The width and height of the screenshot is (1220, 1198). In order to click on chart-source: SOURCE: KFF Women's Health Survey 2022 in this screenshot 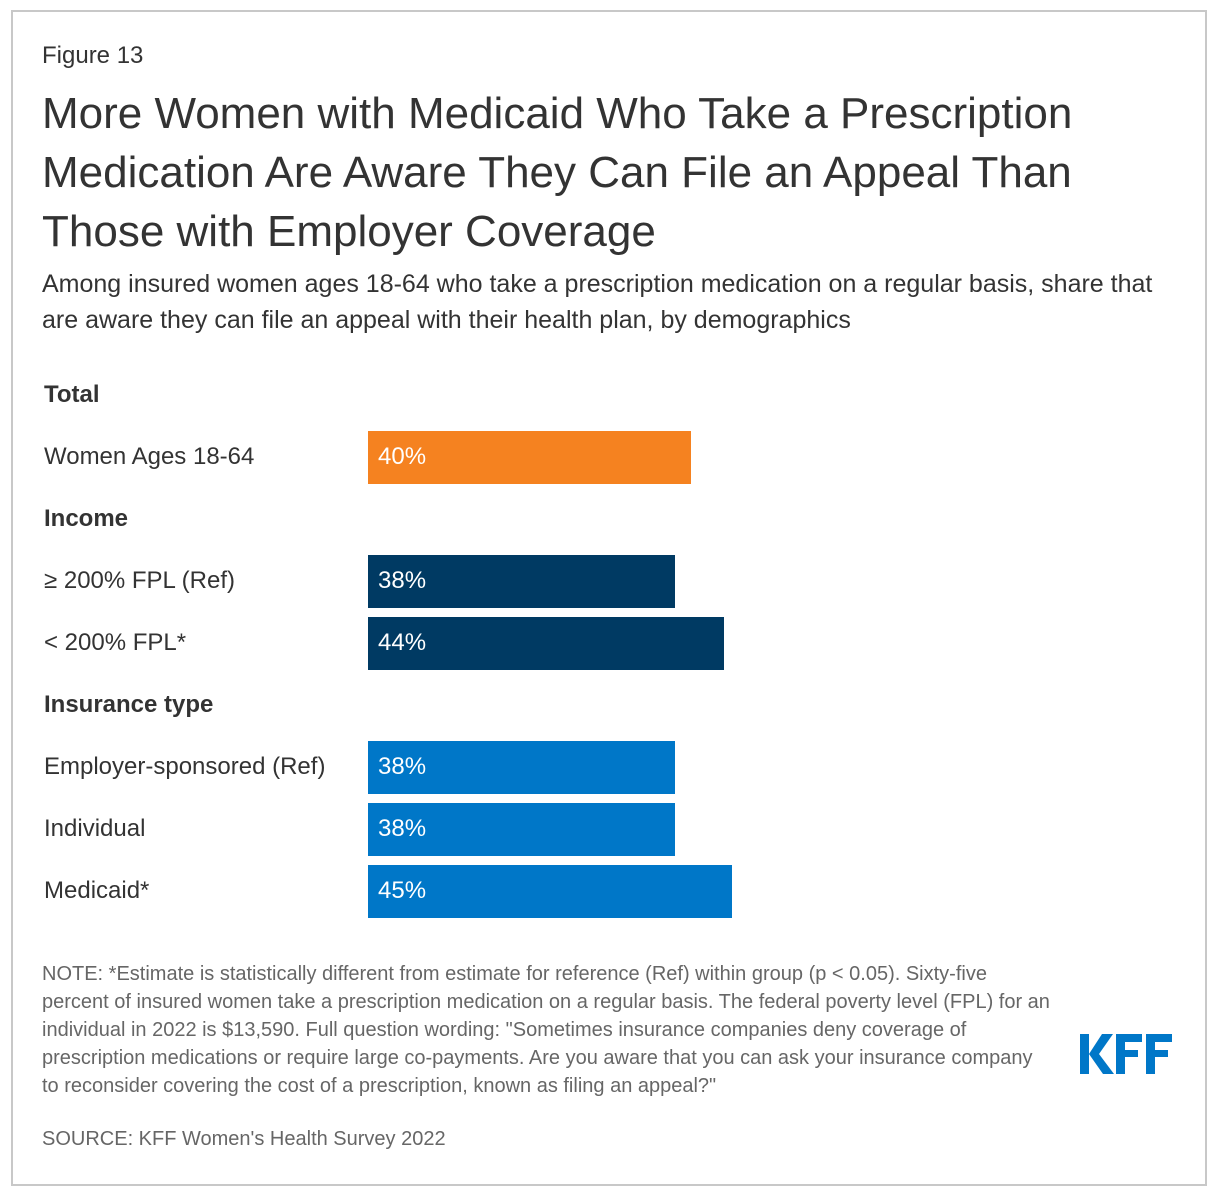, I will do `click(244, 1139)`.